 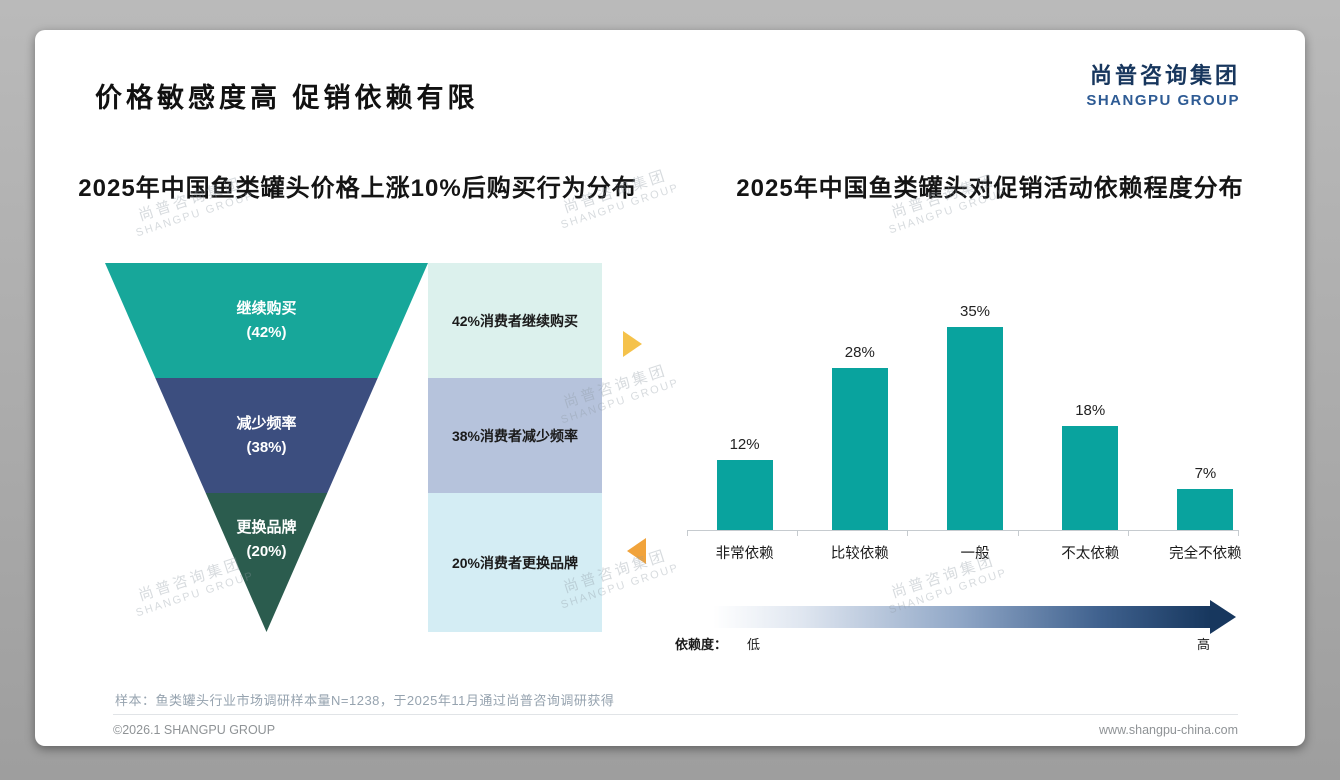 I want to click on bar-chart: 12% 28% 35% 18% 7%, so click(x=975, y=409).